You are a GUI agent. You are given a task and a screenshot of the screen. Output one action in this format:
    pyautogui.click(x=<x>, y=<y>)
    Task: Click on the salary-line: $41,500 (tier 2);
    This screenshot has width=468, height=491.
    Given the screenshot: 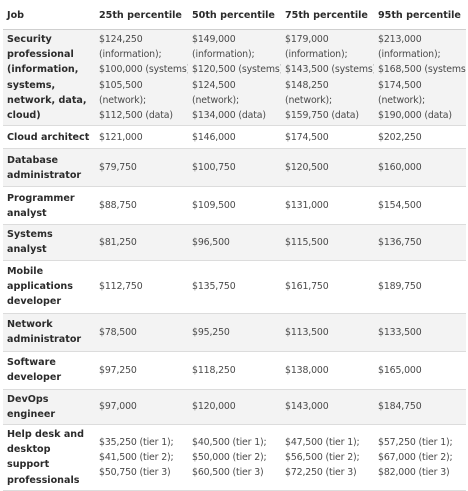 What is the action you would take?
    pyautogui.click(x=136, y=457)
    